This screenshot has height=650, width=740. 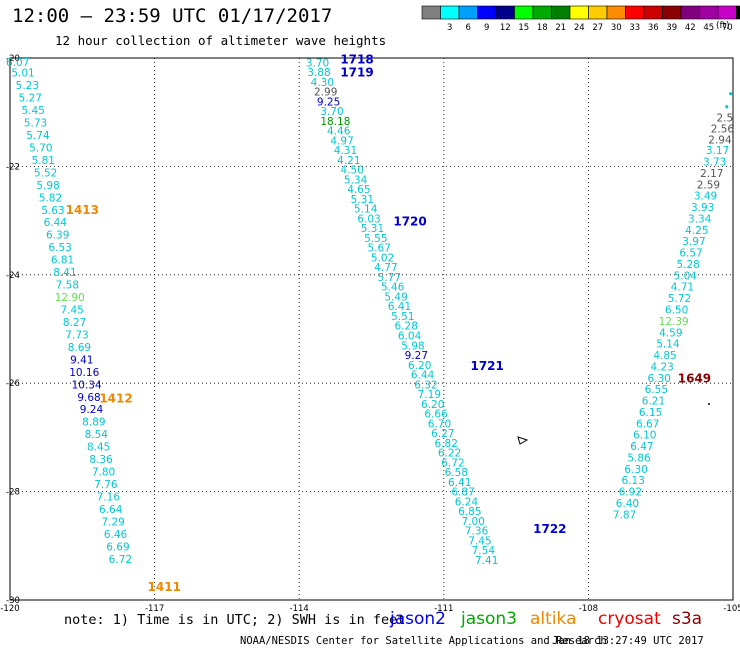 What do you see at coordinates (13, 167) in the screenshot?
I see `lat-tick-label: -22` at bounding box center [13, 167].